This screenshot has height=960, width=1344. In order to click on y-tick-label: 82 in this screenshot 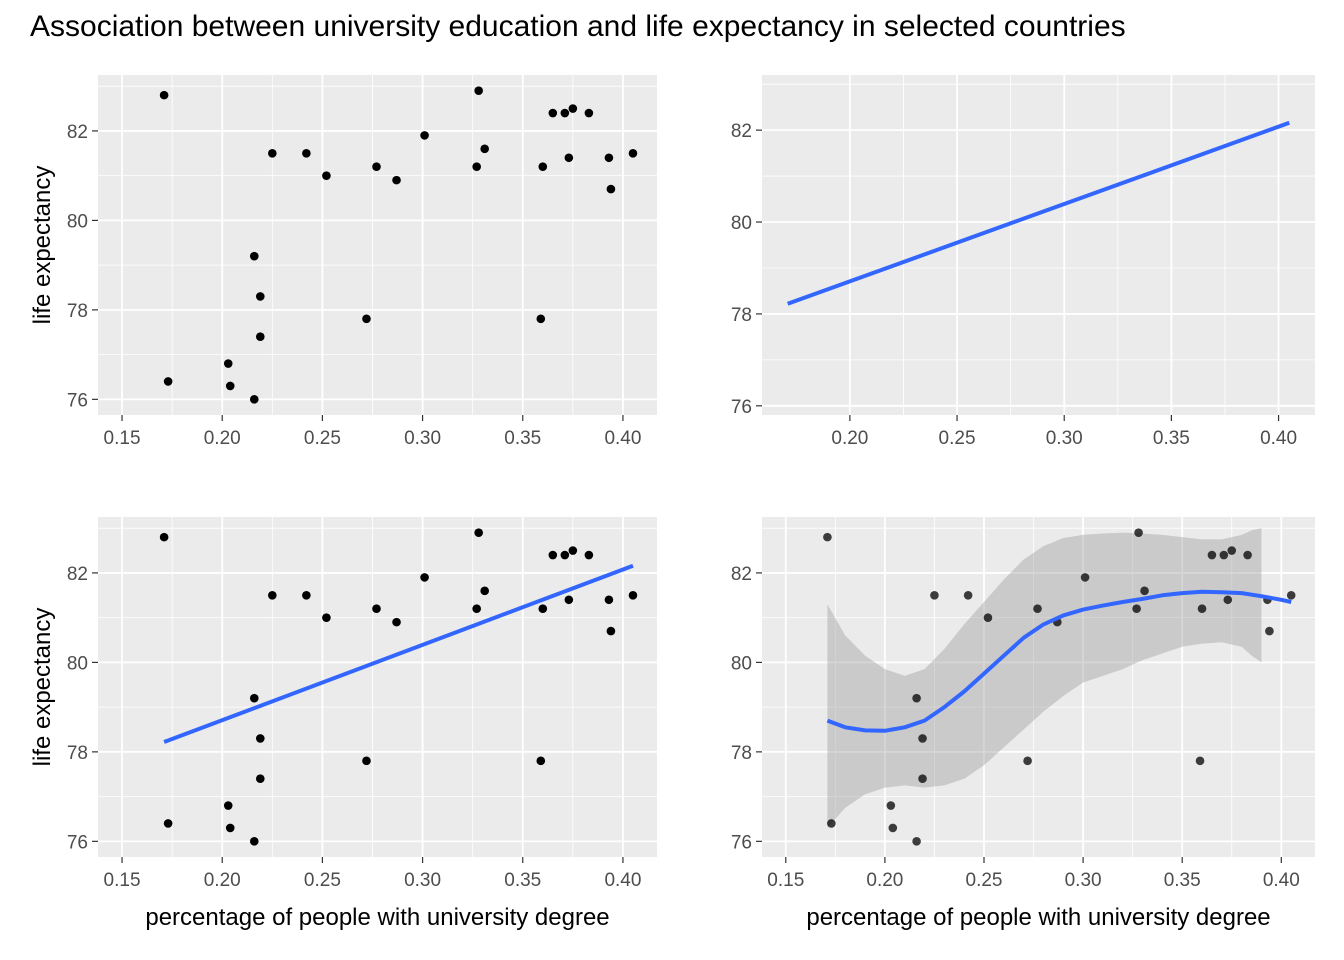, I will do `click(741, 131)`.